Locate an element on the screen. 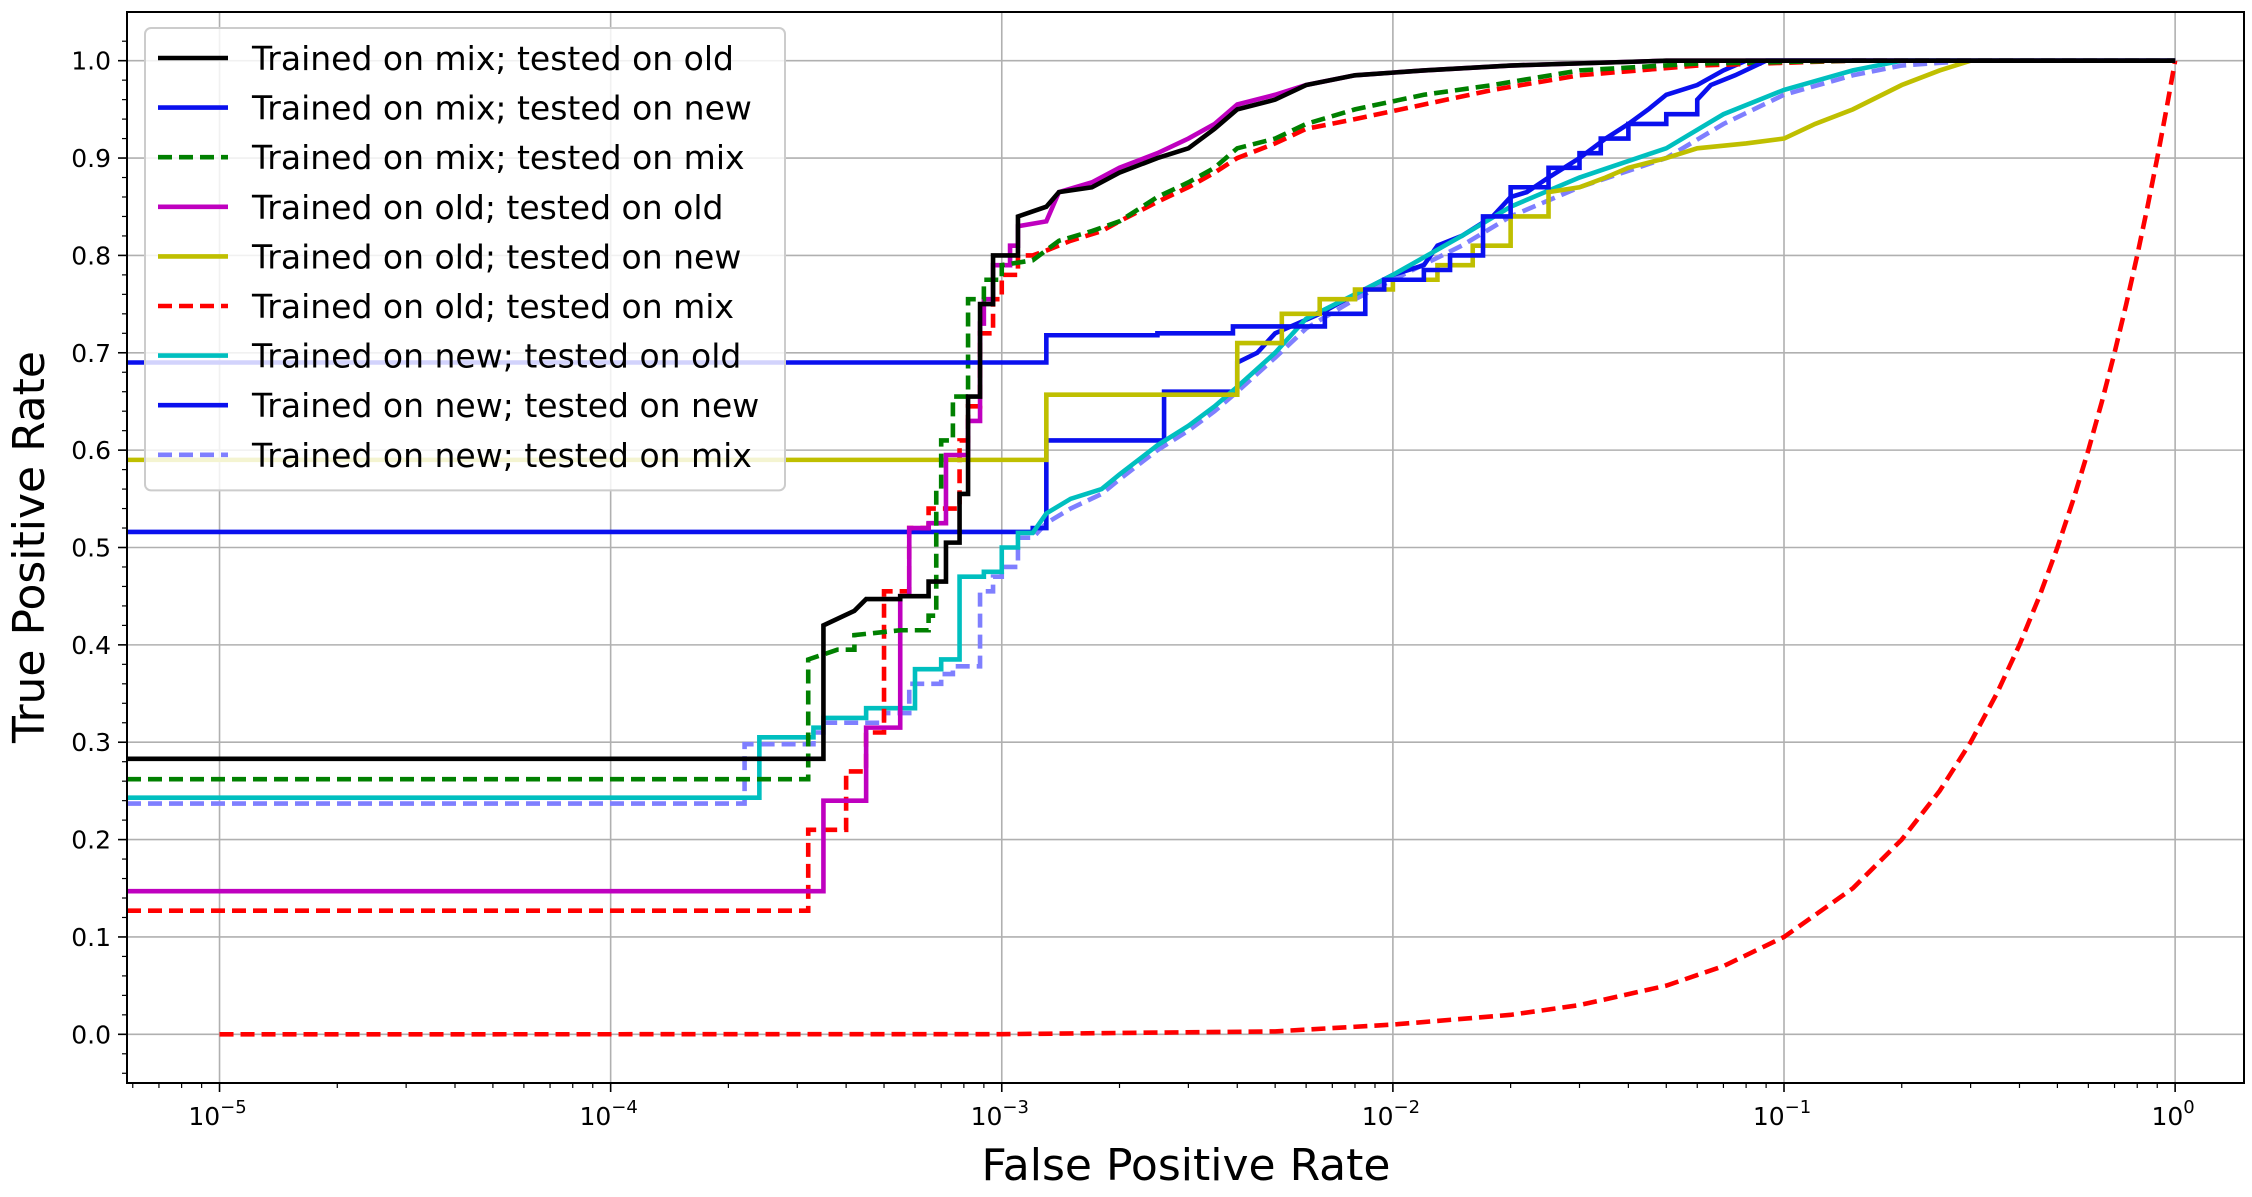  y-tick-label: 0.9 is located at coordinates (91, 158).